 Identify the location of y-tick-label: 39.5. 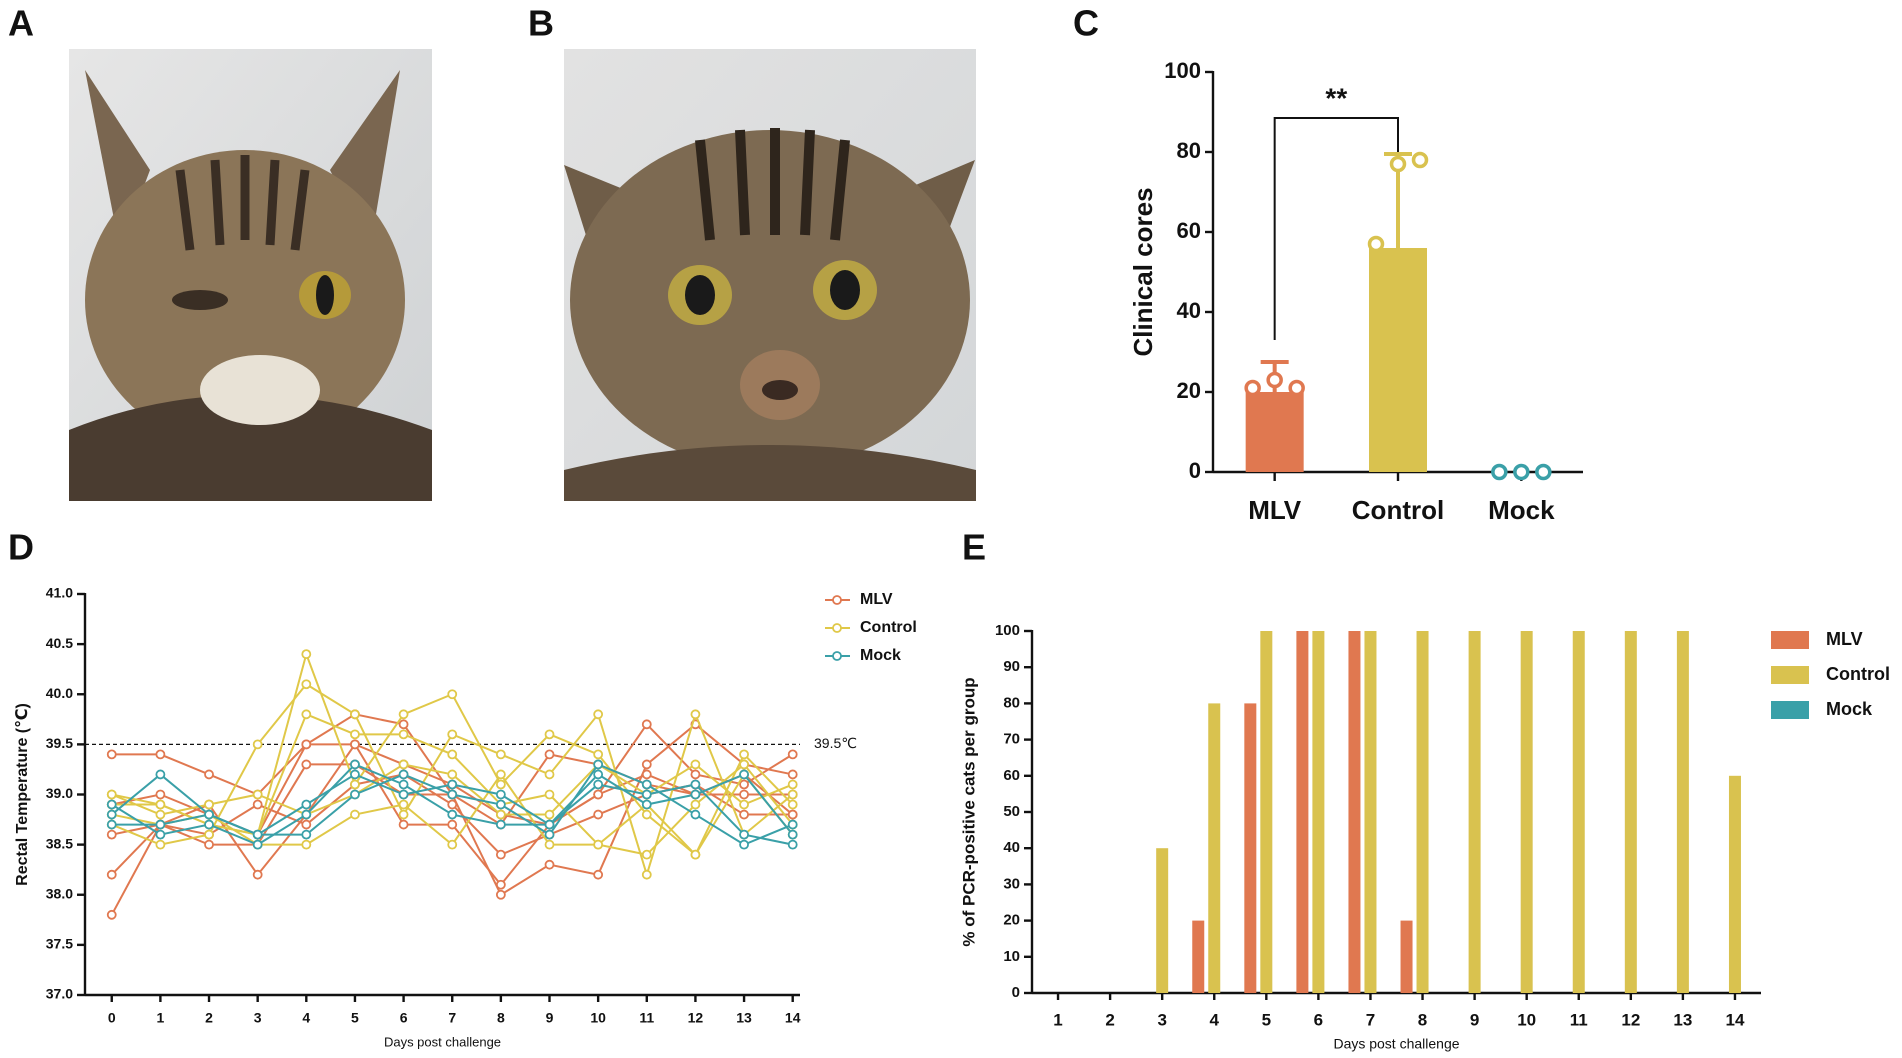
(59, 743).